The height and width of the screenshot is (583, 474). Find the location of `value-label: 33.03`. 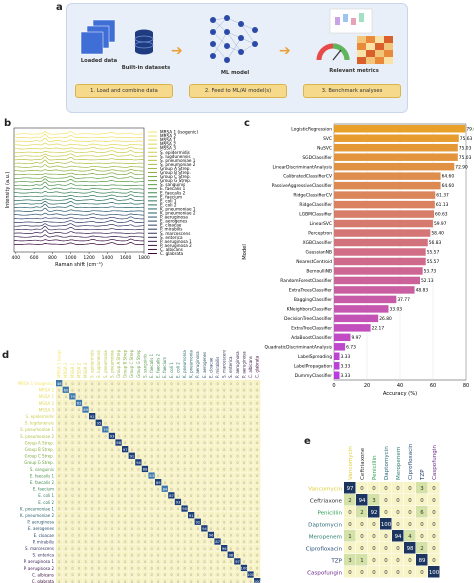

value-label: 33.03 is located at coordinates (395, 309).